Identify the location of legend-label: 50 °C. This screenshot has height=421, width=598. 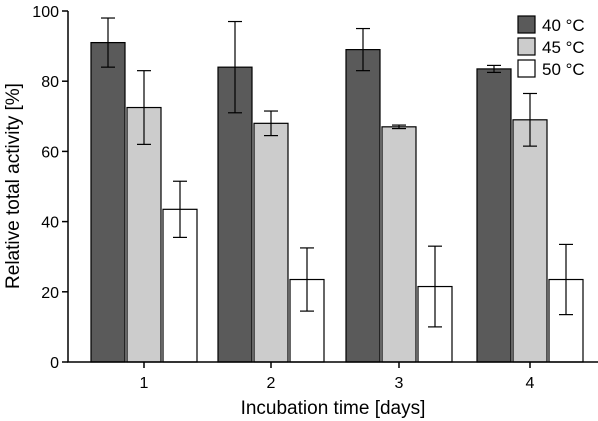
(563, 69).